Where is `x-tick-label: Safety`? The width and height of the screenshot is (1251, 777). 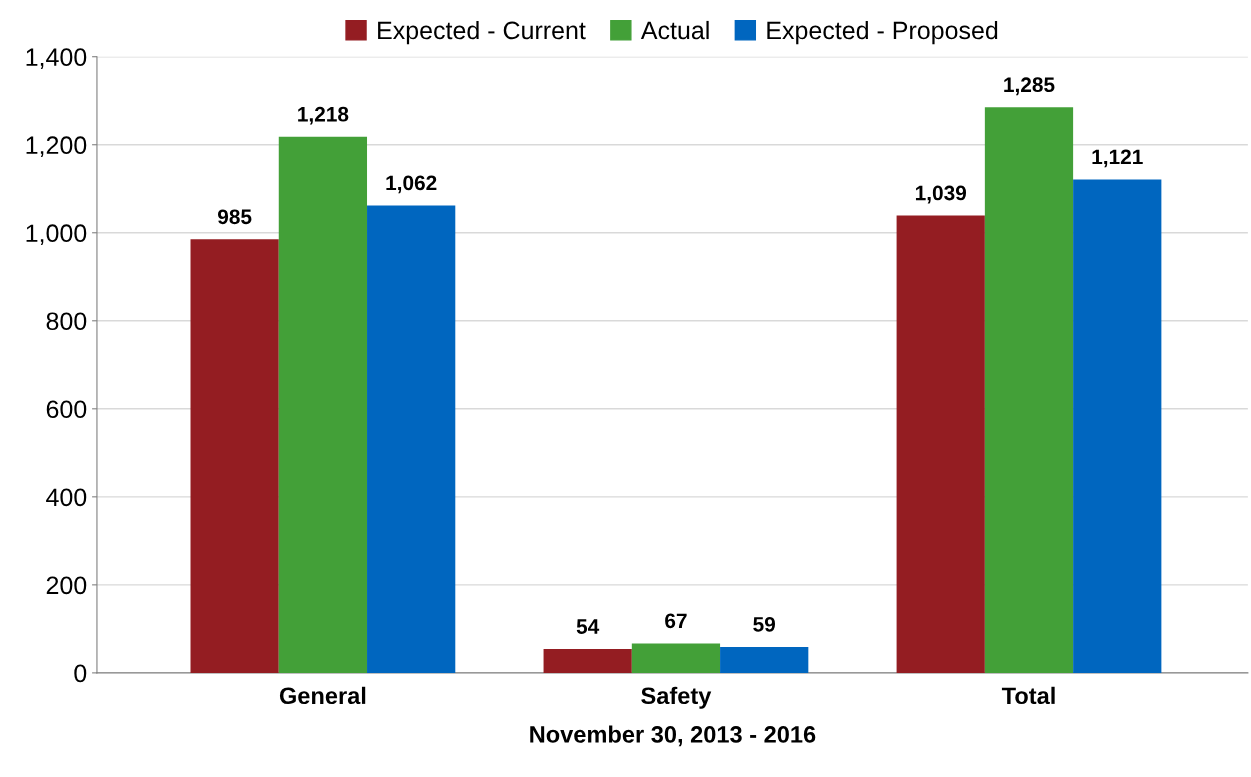
x-tick-label: Safety is located at coordinates (676, 697).